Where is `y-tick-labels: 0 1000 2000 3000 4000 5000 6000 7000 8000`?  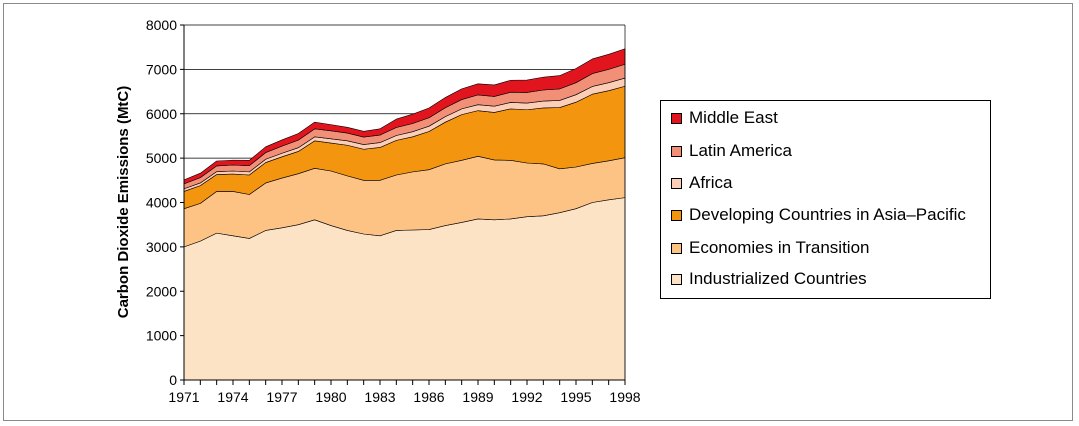
y-tick-labels: 0 1000 2000 3000 4000 5000 6000 7000 8000 is located at coordinates (161, 202).